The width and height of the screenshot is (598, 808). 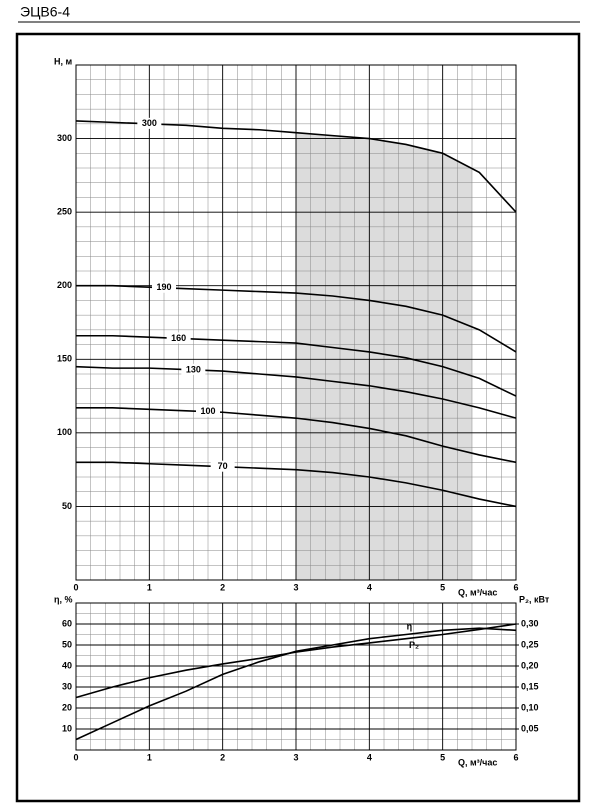 I want to click on y-axis-label: H, м, so click(x=63, y=61).